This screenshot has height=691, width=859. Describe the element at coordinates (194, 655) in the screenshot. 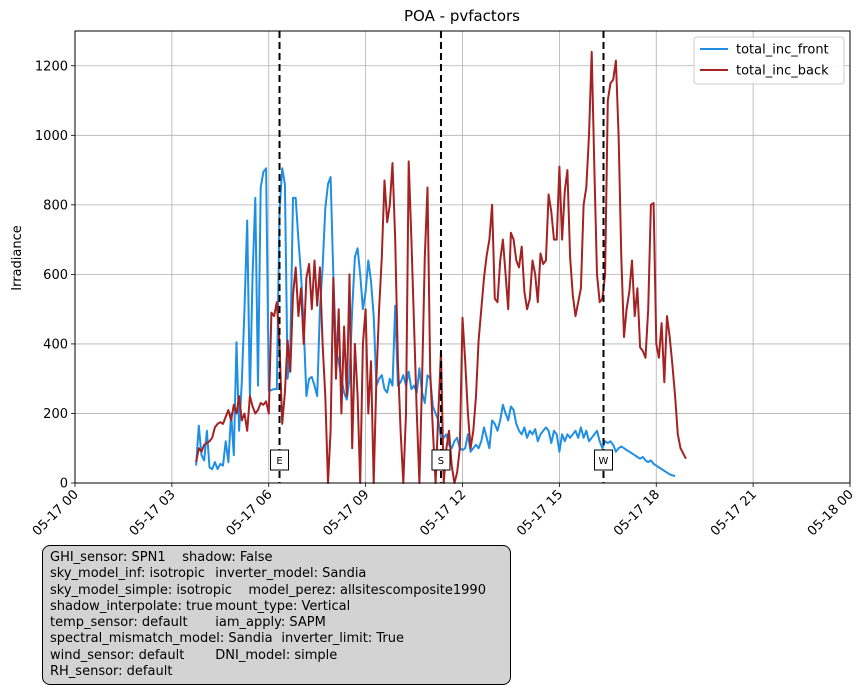

I see `info-line: wind_sensor: default DNI_model: simple` at that location.